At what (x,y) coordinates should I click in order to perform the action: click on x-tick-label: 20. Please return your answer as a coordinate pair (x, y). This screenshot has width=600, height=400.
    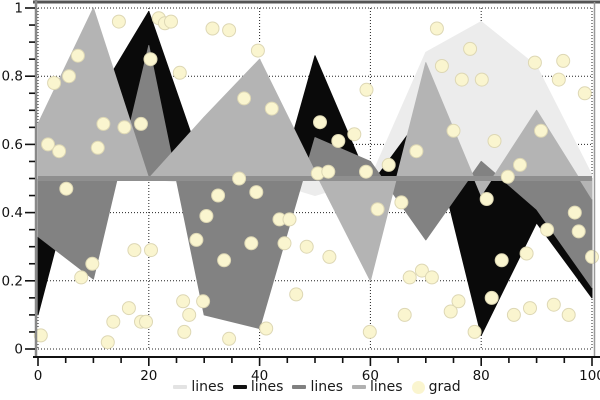
    Looking at the image, I should click on (148, 376).